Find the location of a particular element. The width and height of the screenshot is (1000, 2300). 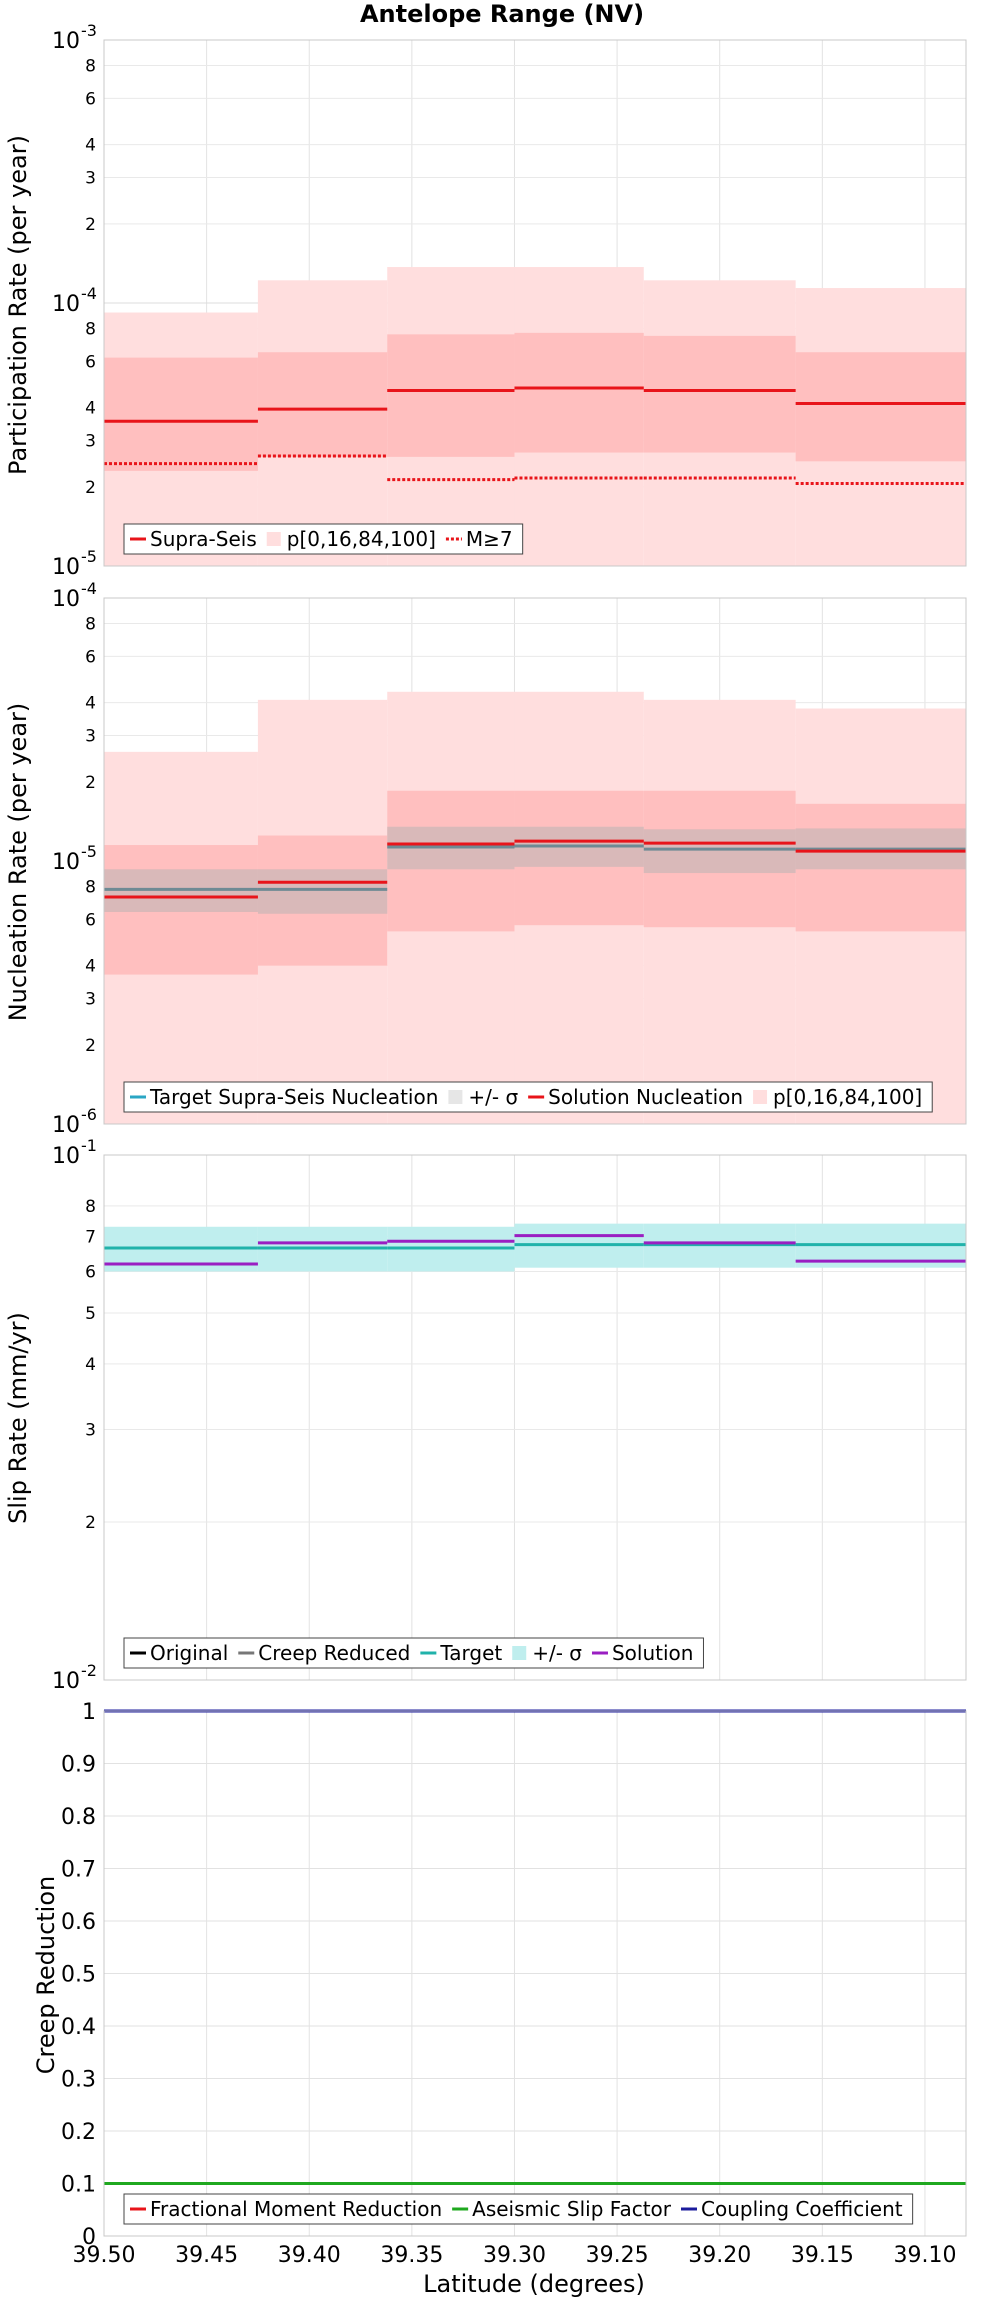

x-tick-label: 39.30 is located at coordinates (514, 2255).